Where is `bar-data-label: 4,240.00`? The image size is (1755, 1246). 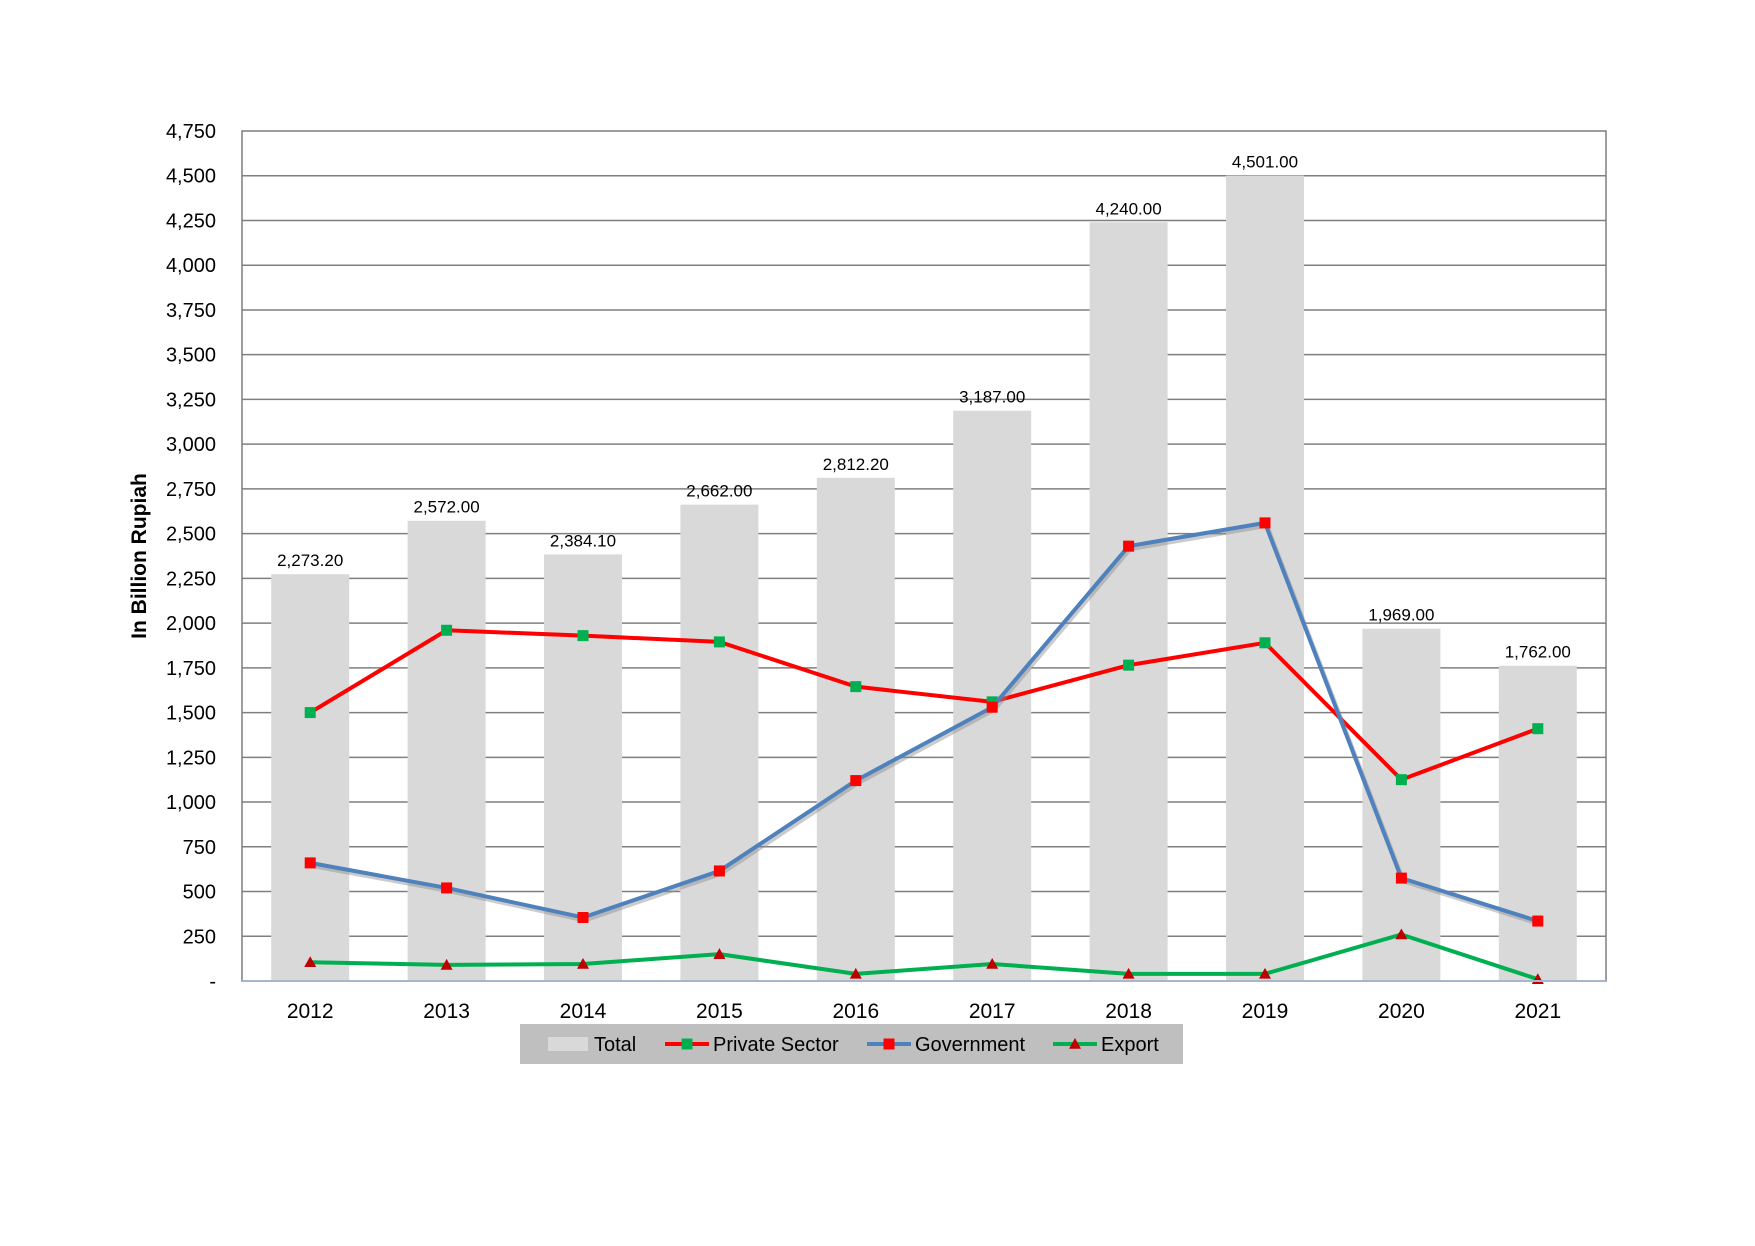 bar-data-label: 4,240.00 is located at coordinates (1129, 208).